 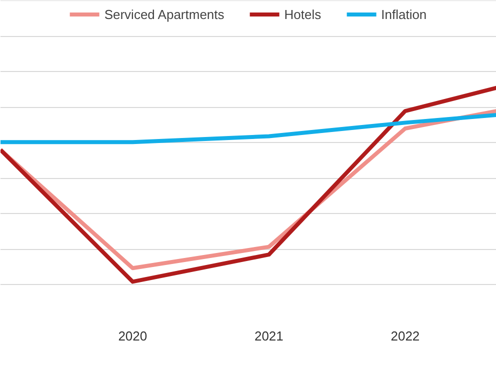 I want to click on x-tick-label: 2020, so click(x=133, y=336).